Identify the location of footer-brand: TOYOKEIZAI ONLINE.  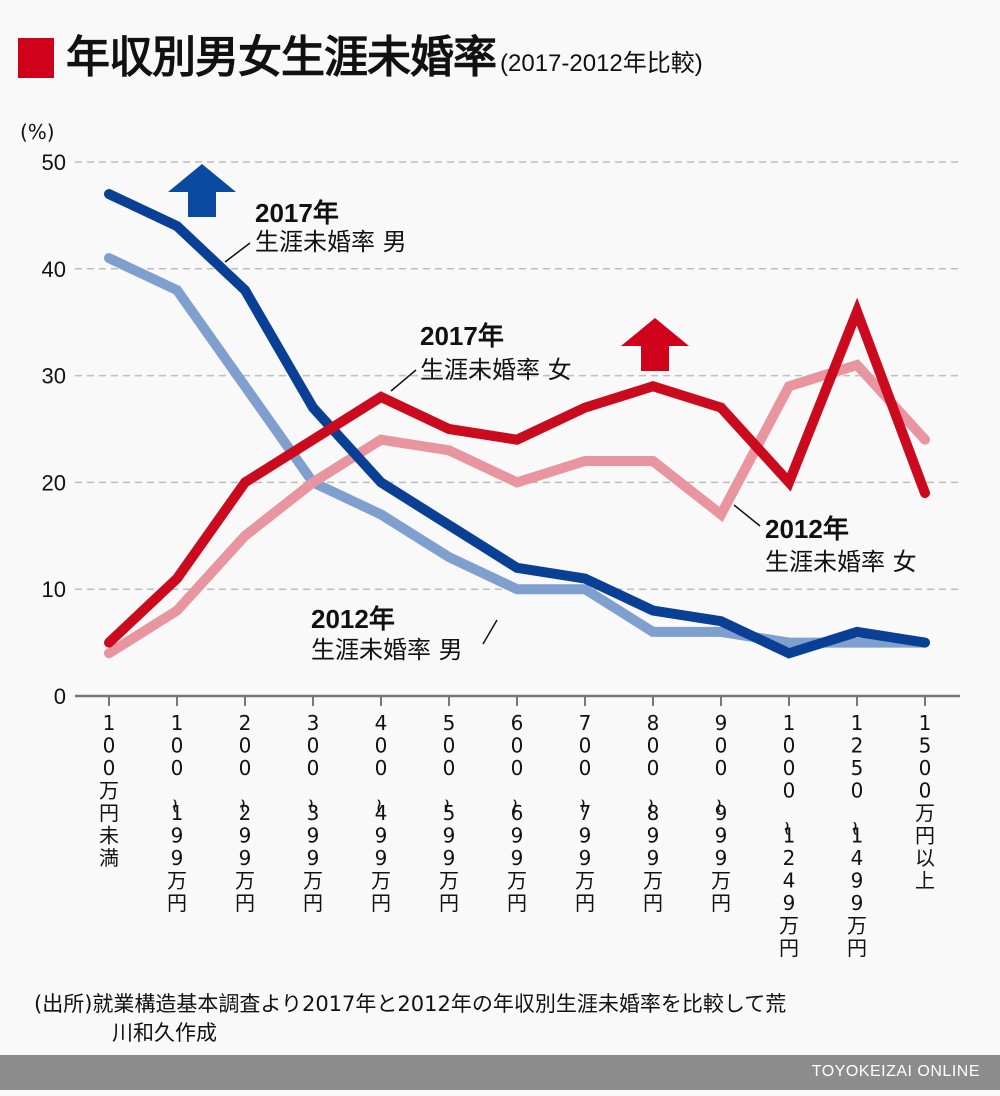
(895, 1071).